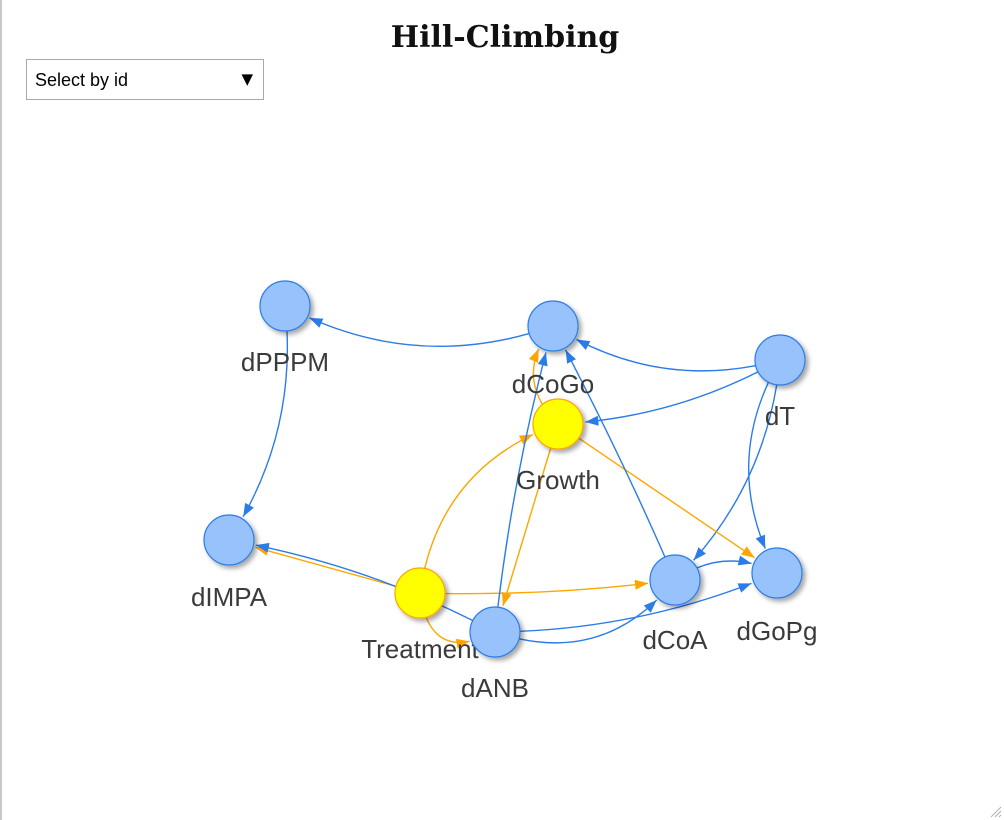  What do you see at coordinates (145, 79) in the screenshot?
I see `select-by-id-dropdown: Select by id ▼` at bounding box center [145, 79].